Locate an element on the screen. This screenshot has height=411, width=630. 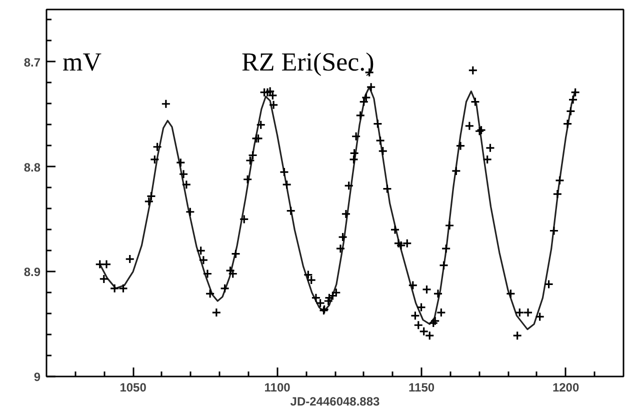
x-axis-title: JD-2446048.883 is located at coordinates (335, 401).